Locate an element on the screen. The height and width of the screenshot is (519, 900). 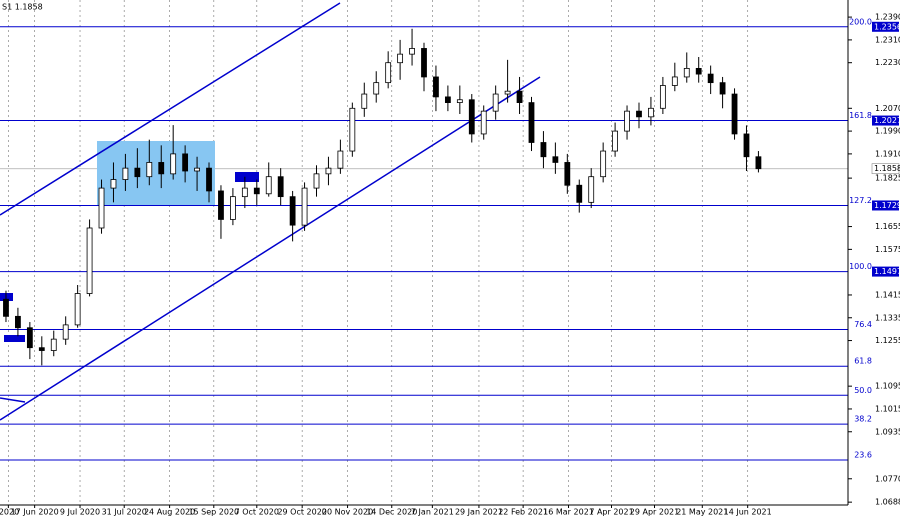
range-box is located at coordinates (156, 173).